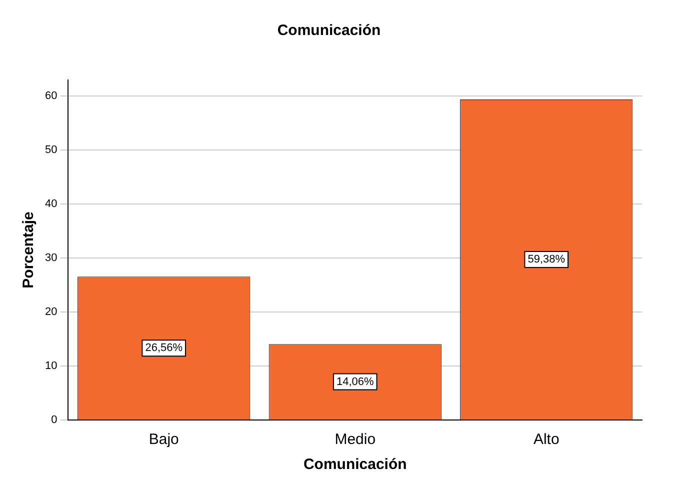 The height and width of the screenshot is (492, 680). What do you see at coordinates (54, 420) in the screenshot?
I see `y-tick-label: 0` at bounding box center [54, 420].